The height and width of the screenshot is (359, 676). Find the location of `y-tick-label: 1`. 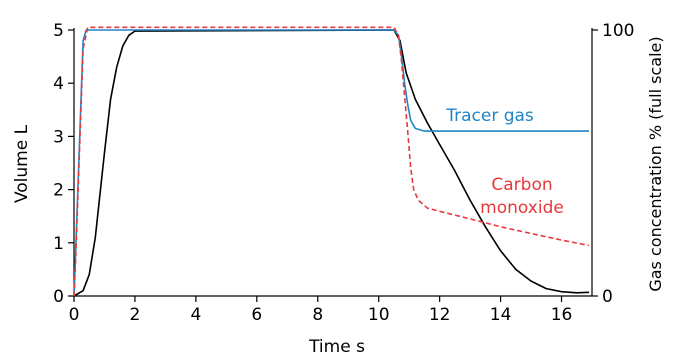

y-tick-label: 1 is located at coordinates (58, 244).